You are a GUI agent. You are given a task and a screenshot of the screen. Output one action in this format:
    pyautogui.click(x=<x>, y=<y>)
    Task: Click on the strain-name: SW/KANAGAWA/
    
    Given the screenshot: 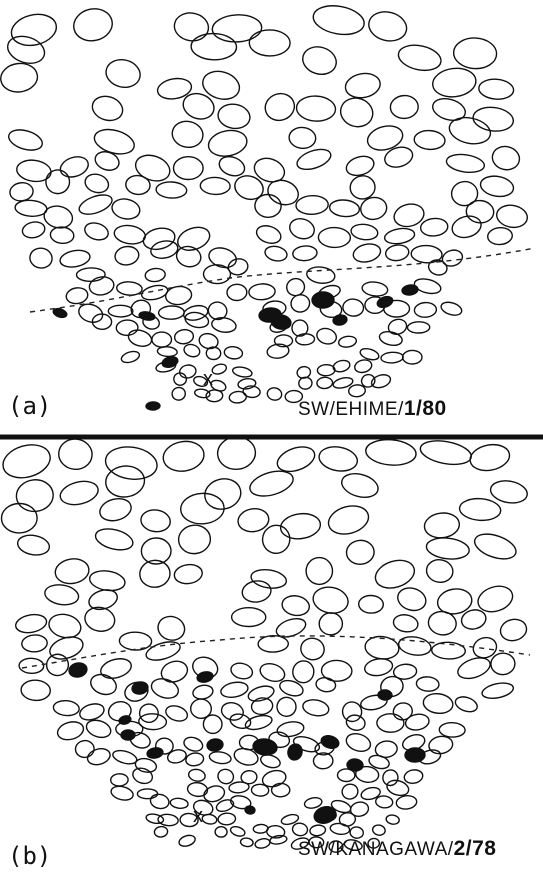 What is the action you would take?
    pyautogui.click(x=376, y=849)
    